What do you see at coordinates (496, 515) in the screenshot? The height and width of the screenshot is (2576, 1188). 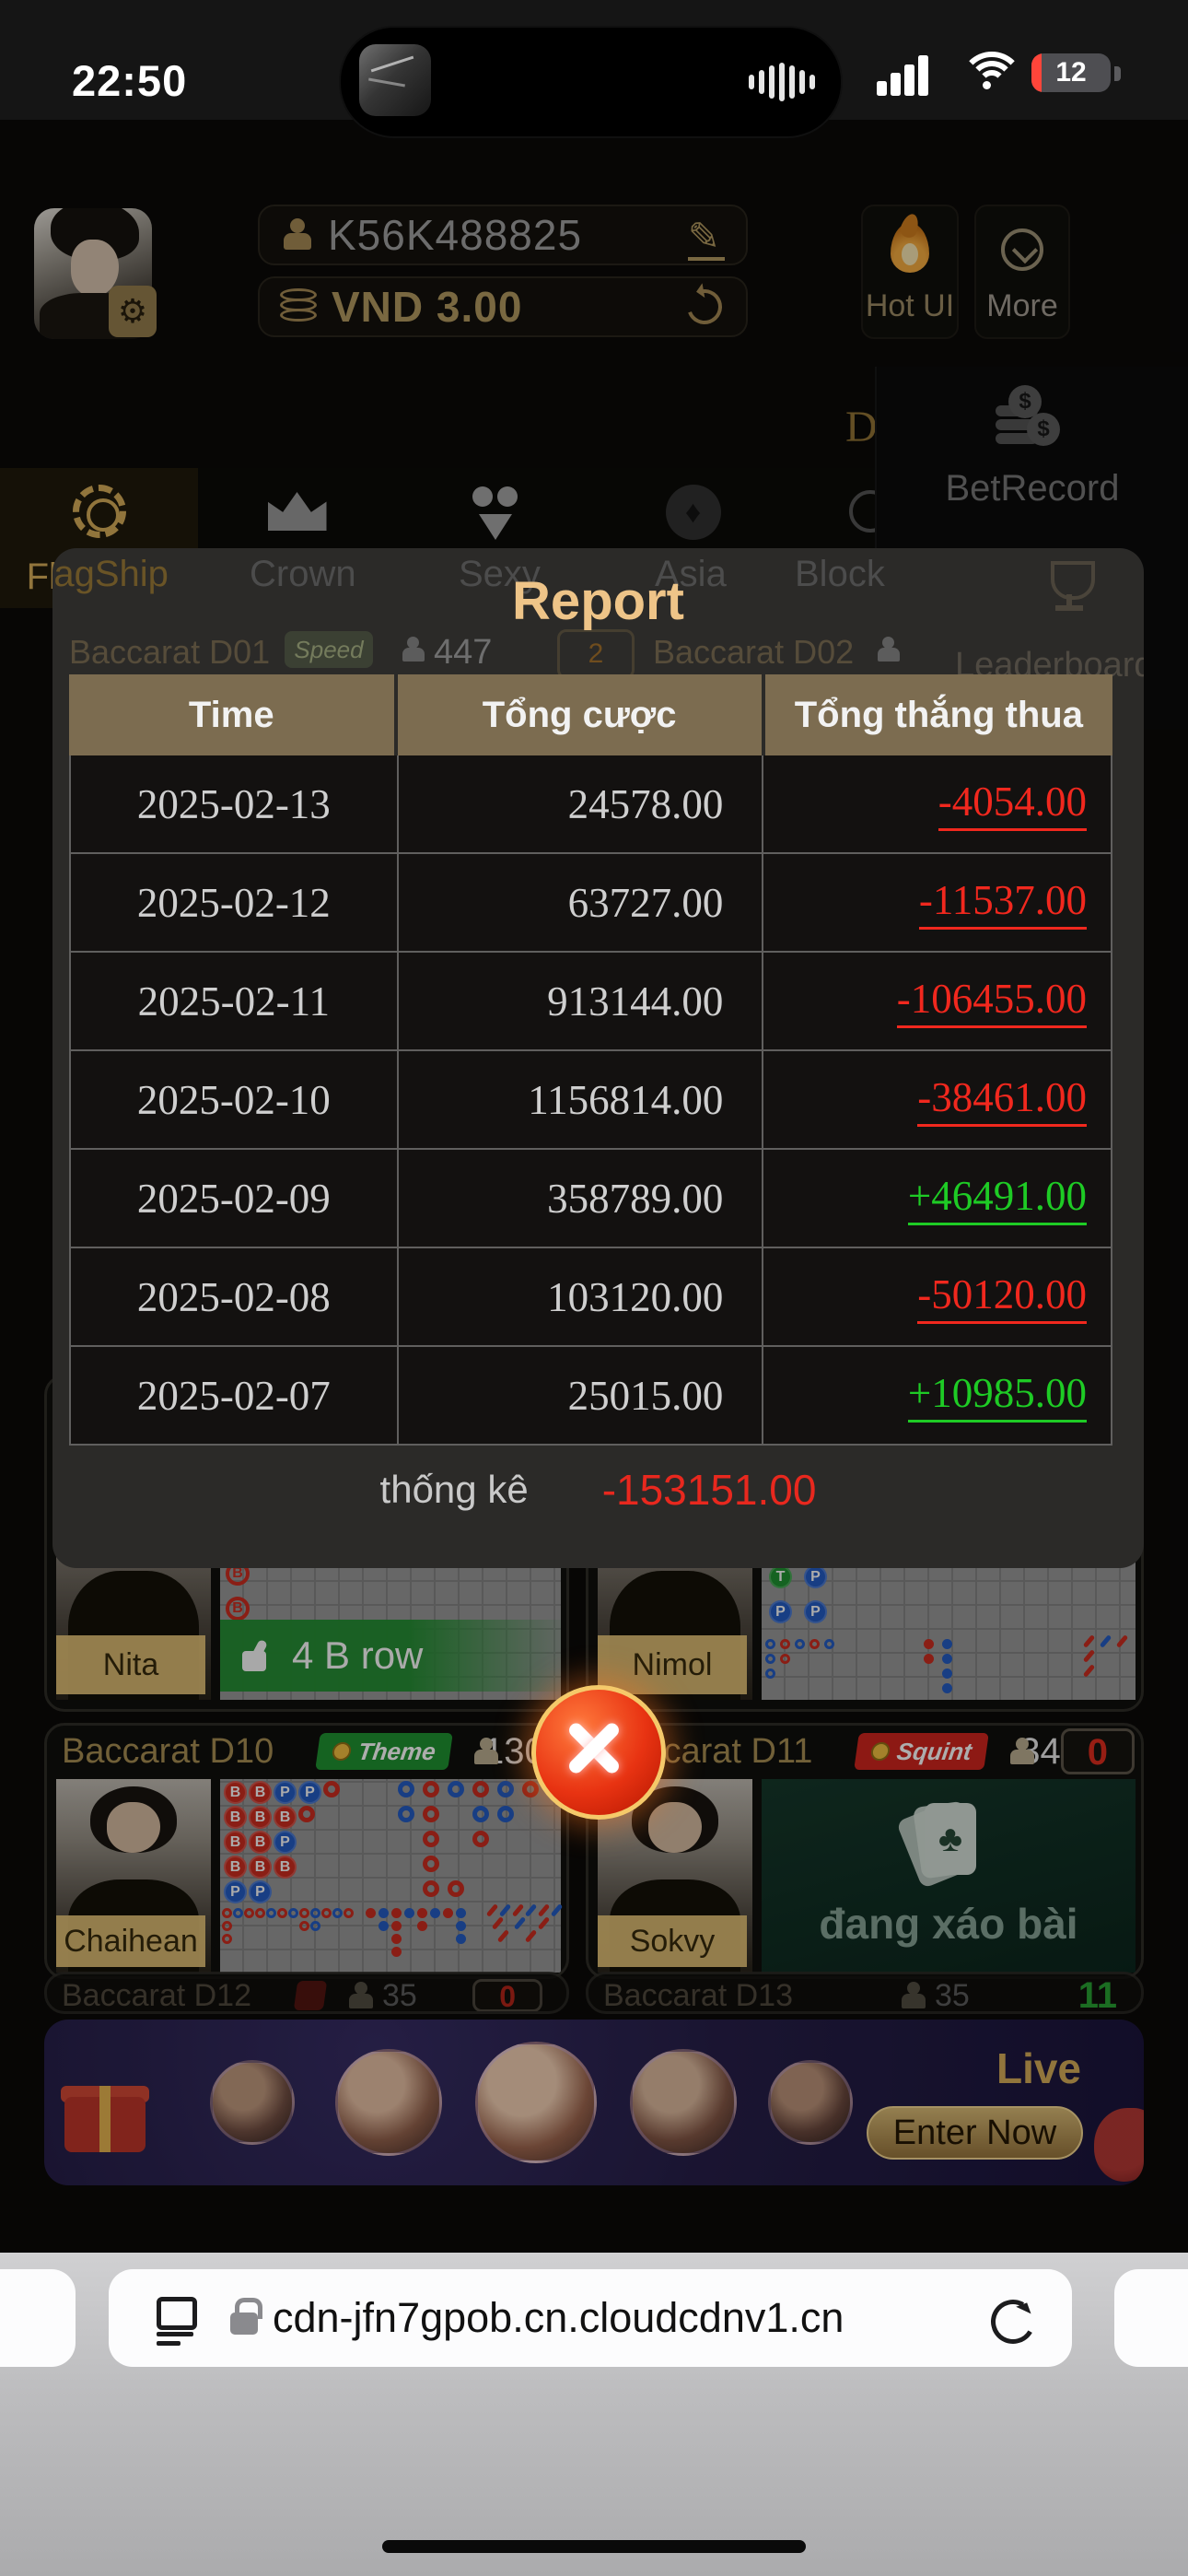 I see `bikini-icon` at bounding box center [496, 515].